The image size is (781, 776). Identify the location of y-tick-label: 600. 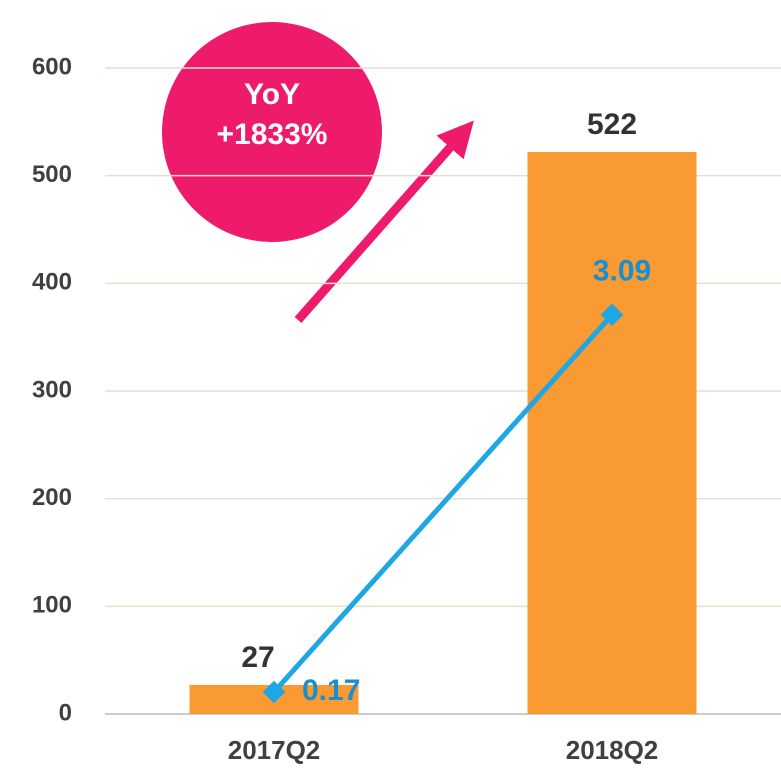
(52, 66).